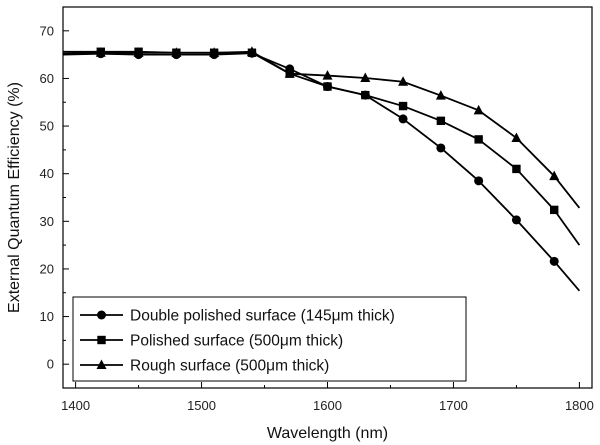 The image size is (600, 445). Describe the element at coordinates (579, 405) in the screenshot. I see `x-tick-label: 1800` at that location.